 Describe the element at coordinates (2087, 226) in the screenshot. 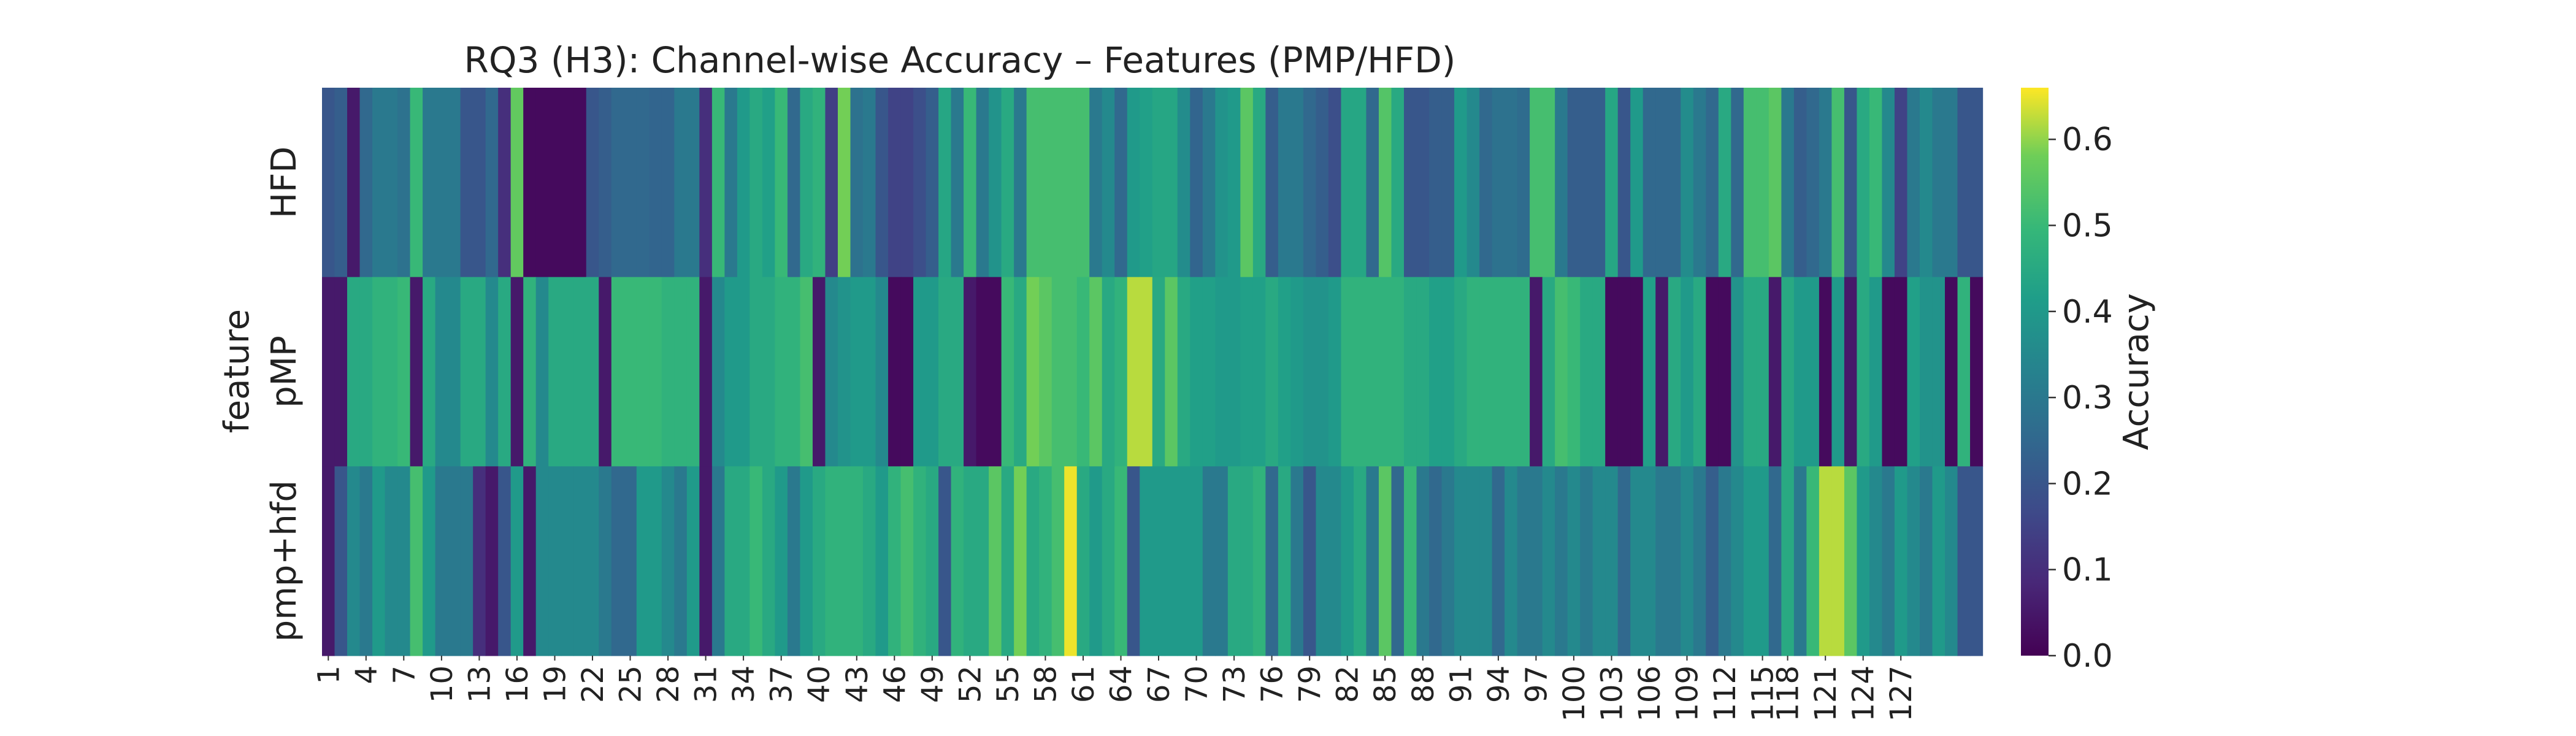

I see `colorbar-tick-label: 0.5` at that location.